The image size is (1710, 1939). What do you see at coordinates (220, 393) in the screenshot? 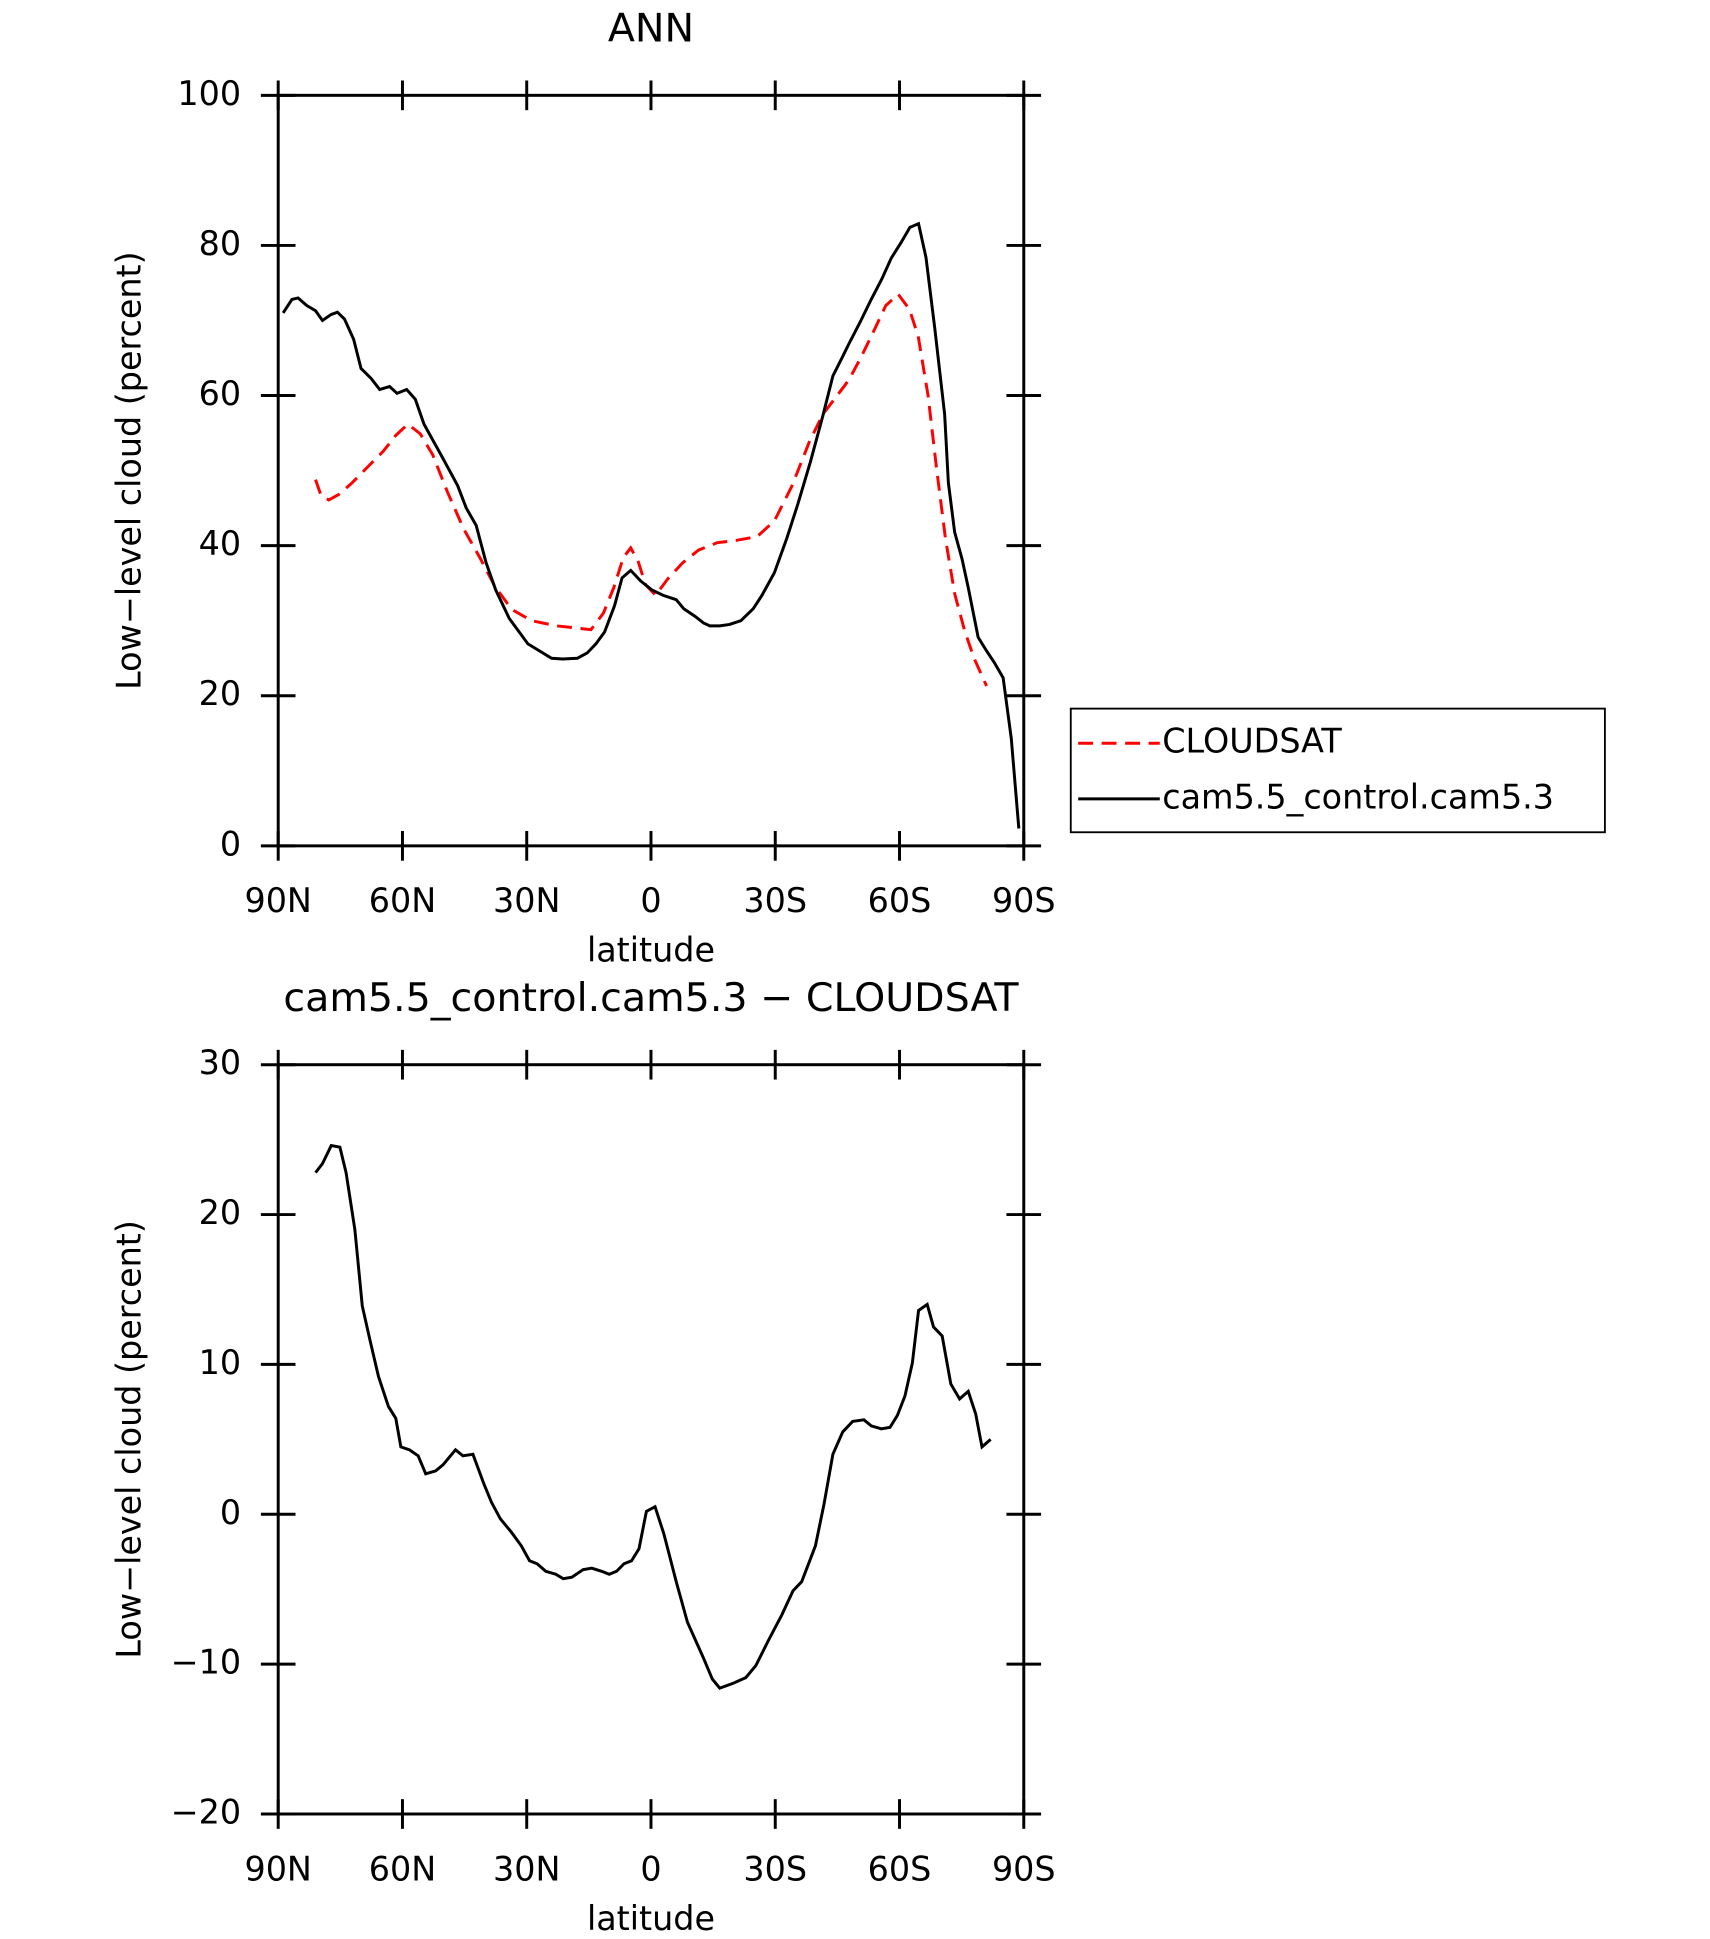
I see `y-tick-label: 60` at bounding box center [220, 393].